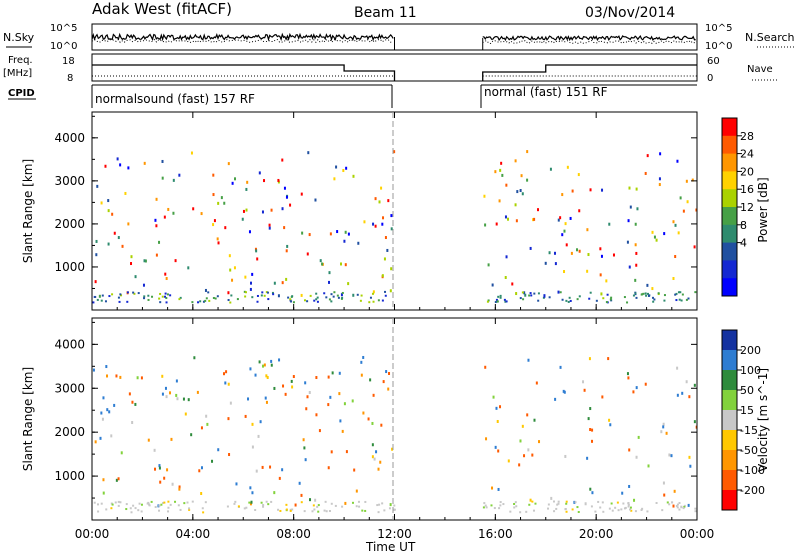 The height and width of the screenshot is (554, 800). What do you see at coordinates (28, 211) in the screenshot?
I see `power-ylabel: Slant Range [km]` at bounding box center [28, 211].